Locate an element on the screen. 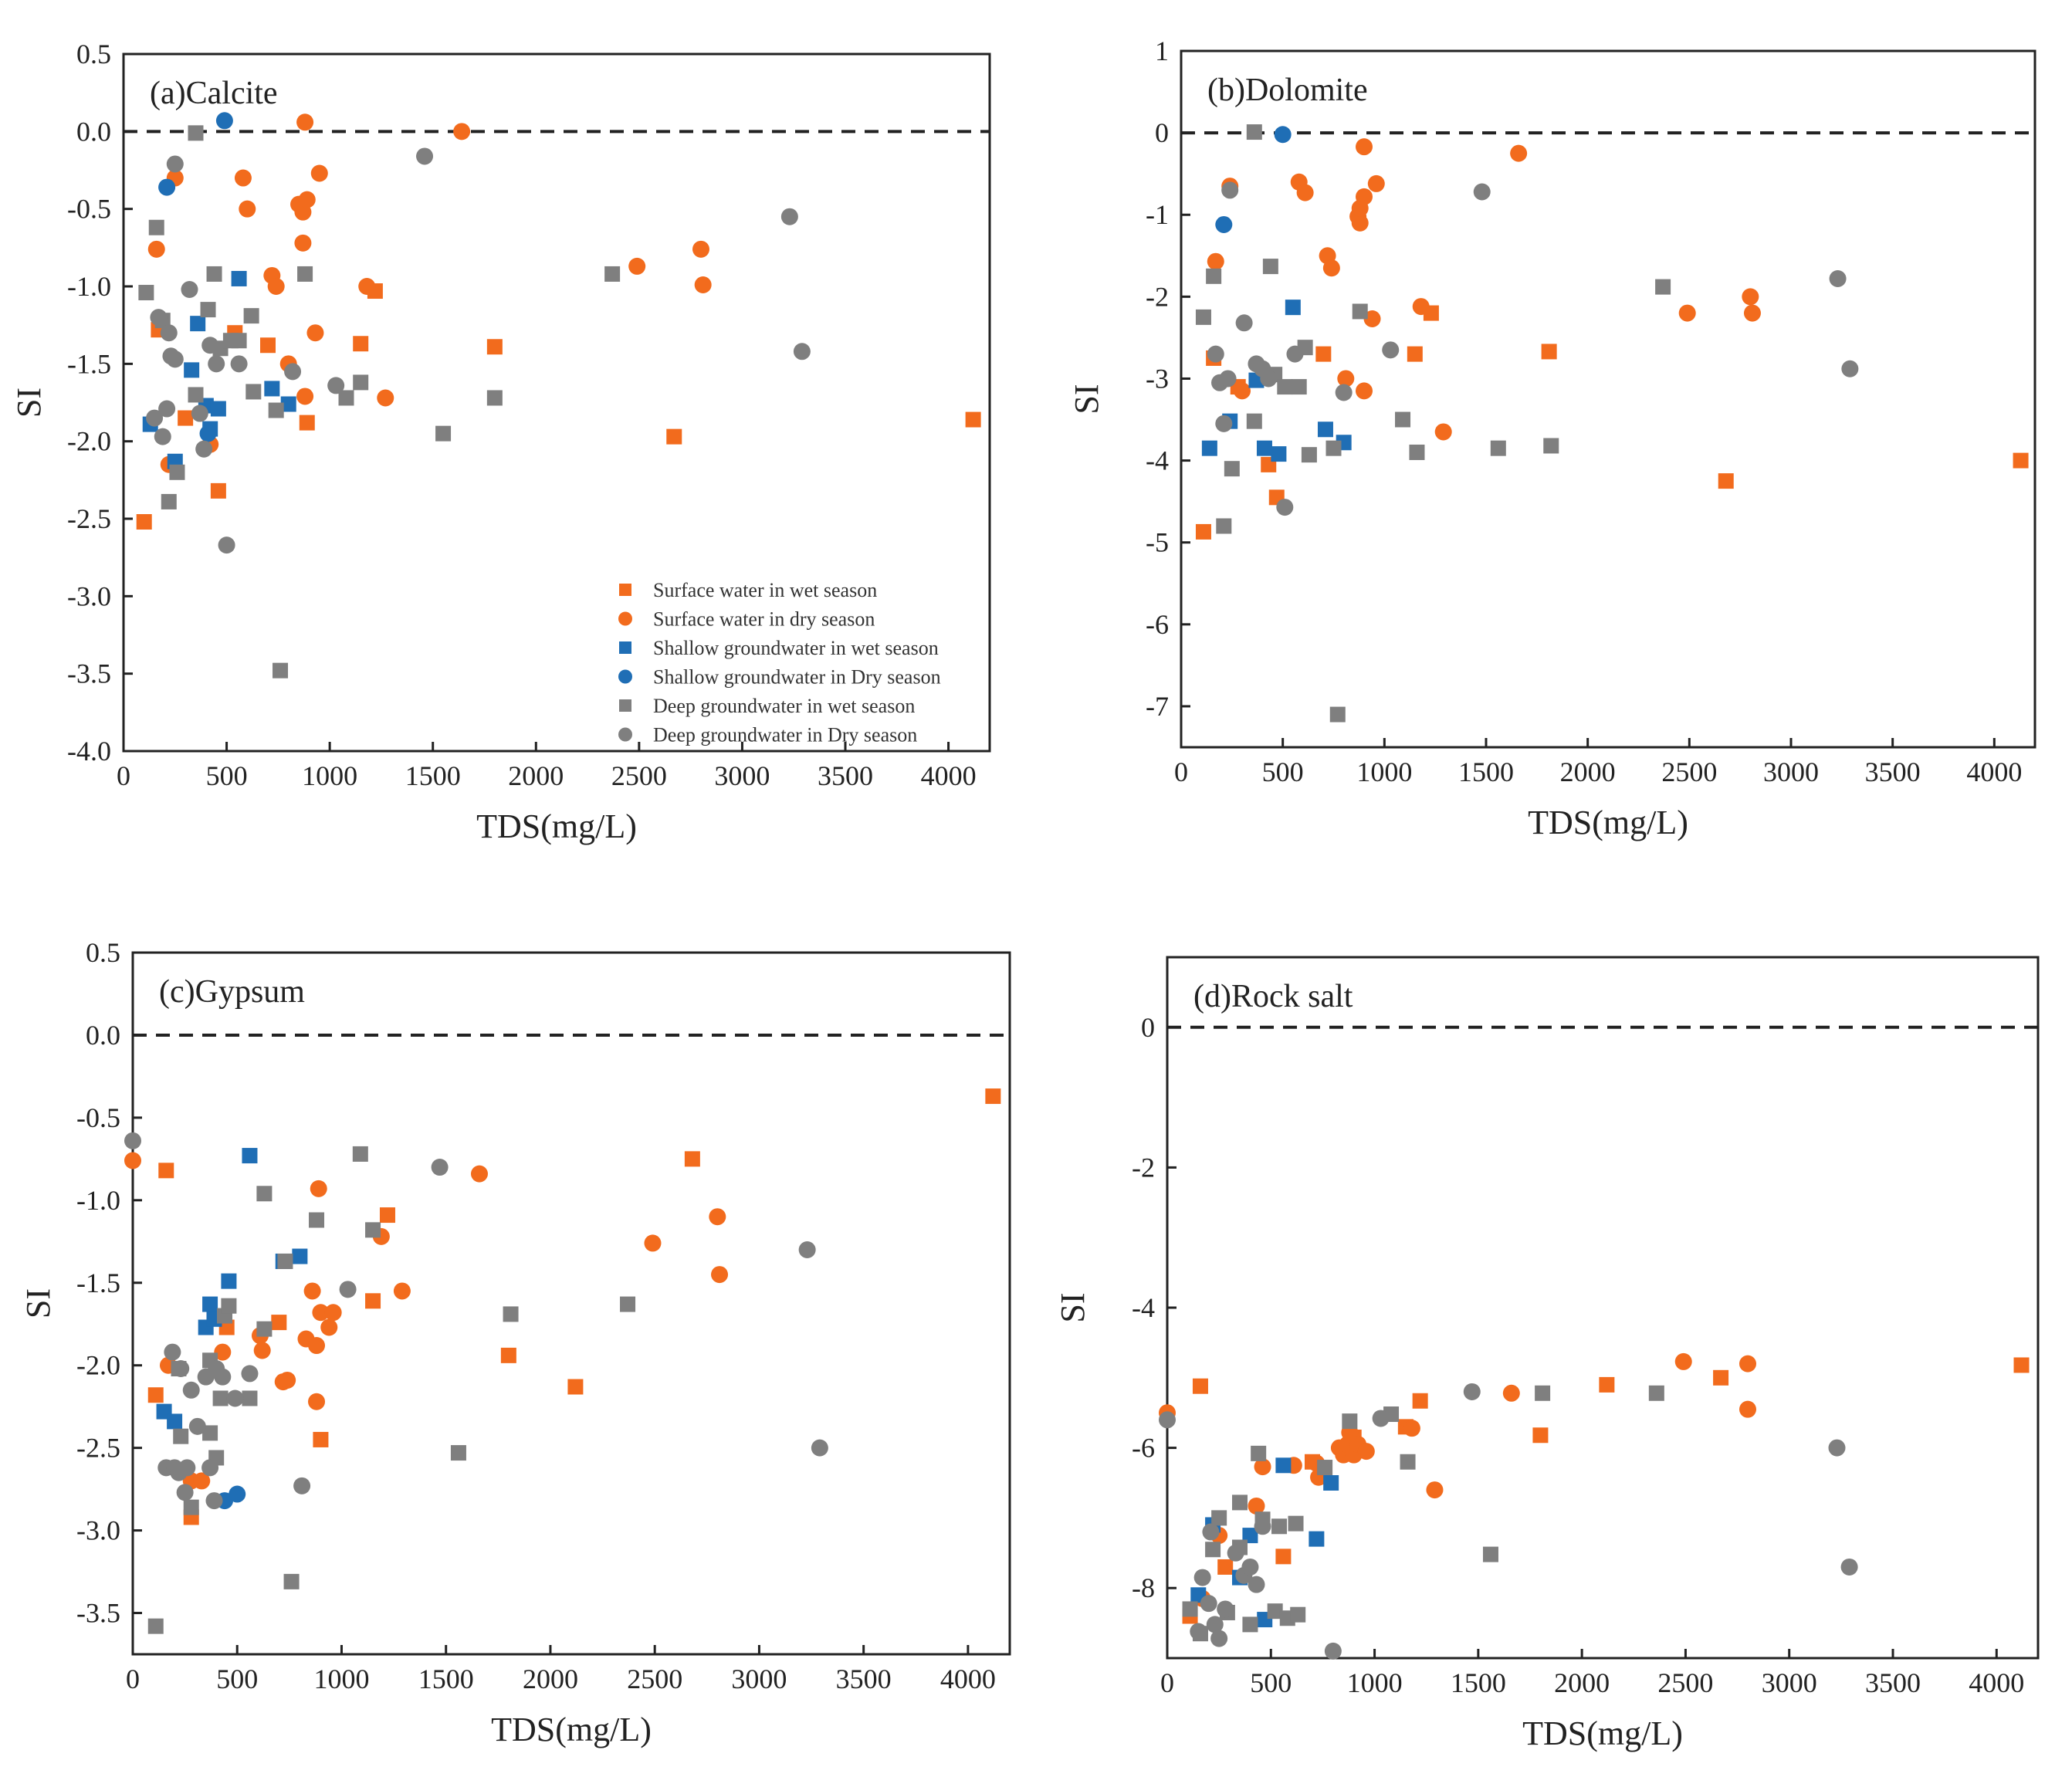 The height and width of the screenshot is (1777, 2072). x-tick-label: 1000 is located at coordinates (1384, 771).